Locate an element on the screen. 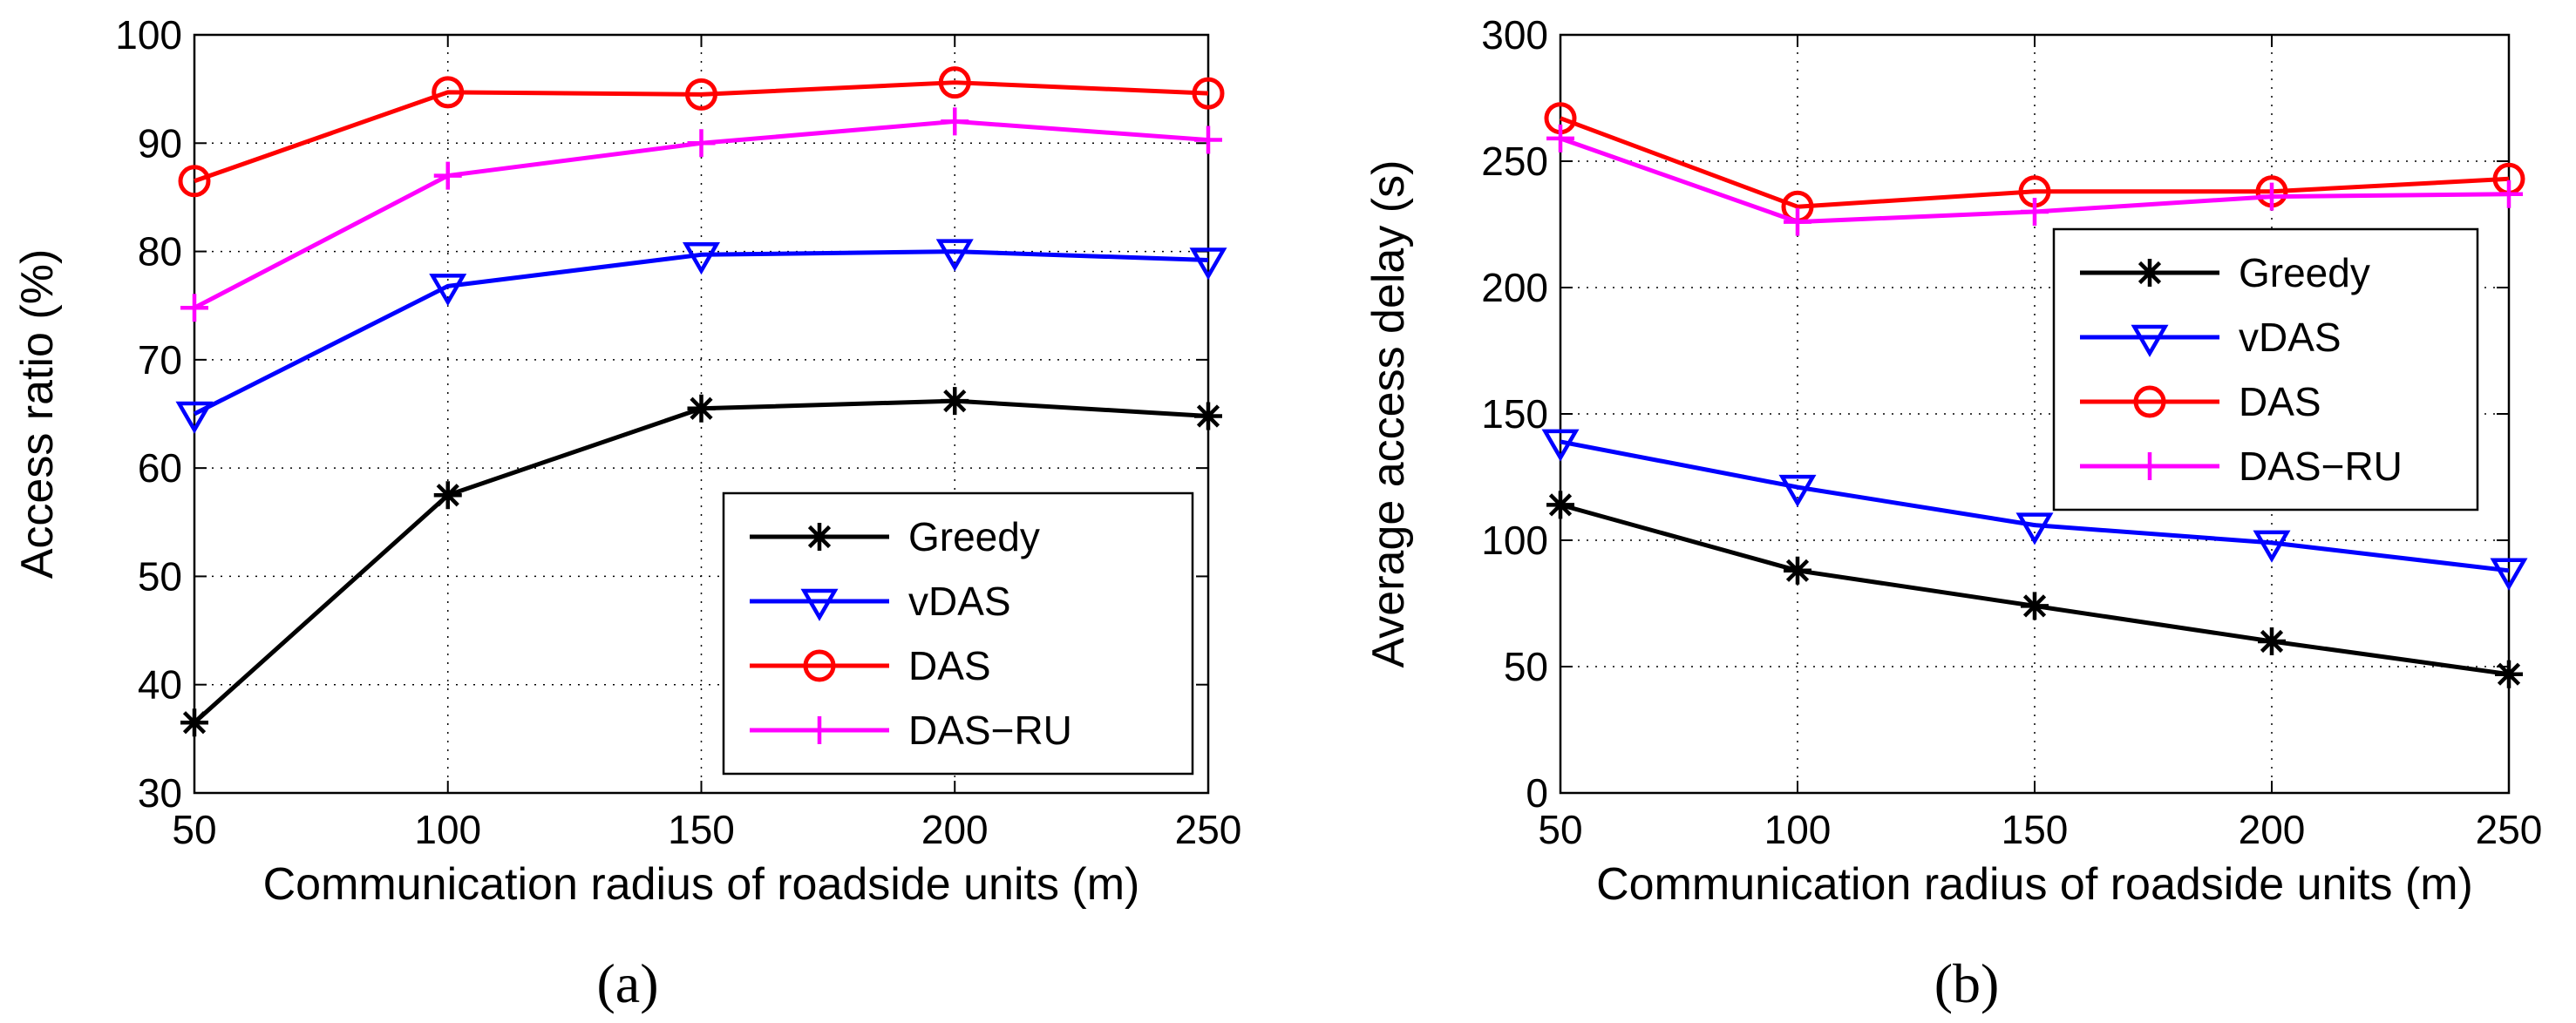  panel-label: (a) is located at coordinates (627, 983).